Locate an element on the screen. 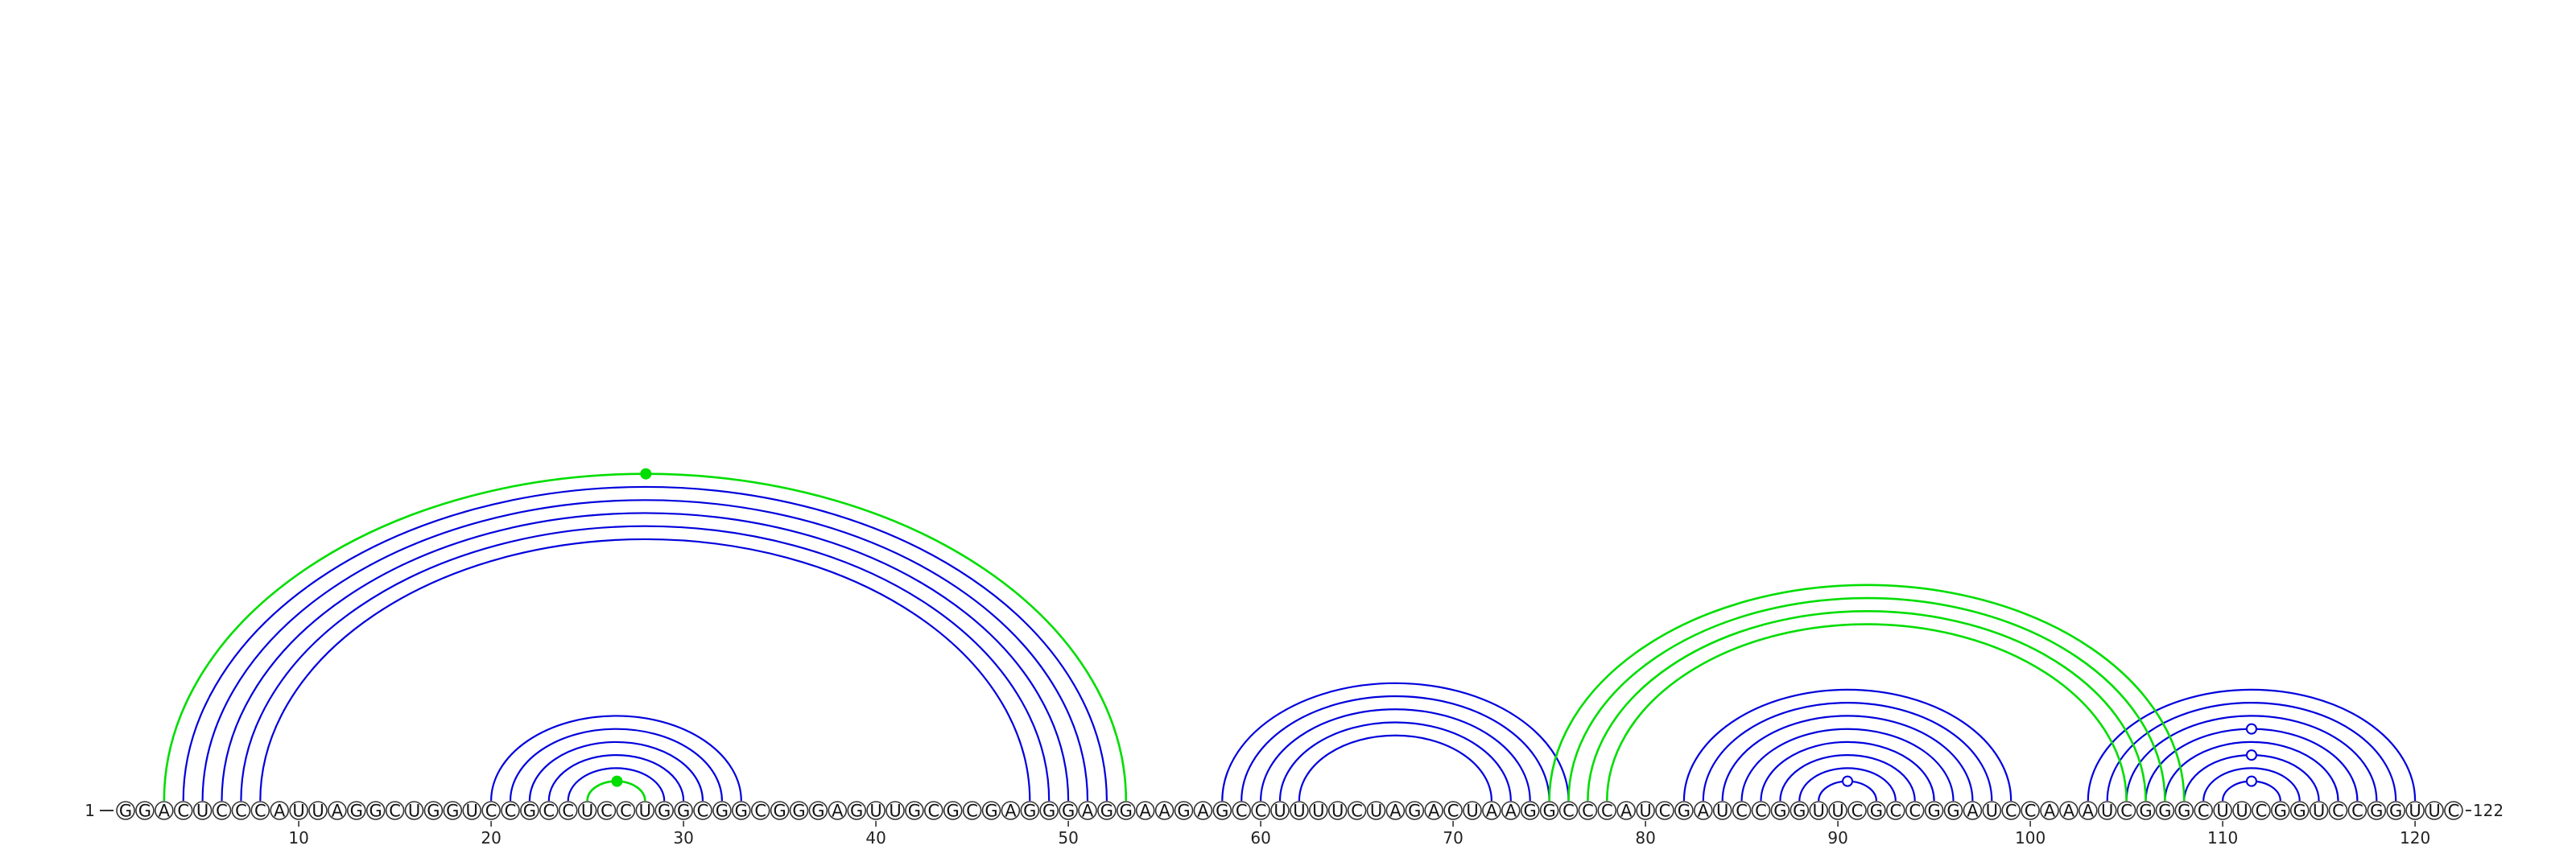  end-label: 122 is located at coordinates (2488, 811).